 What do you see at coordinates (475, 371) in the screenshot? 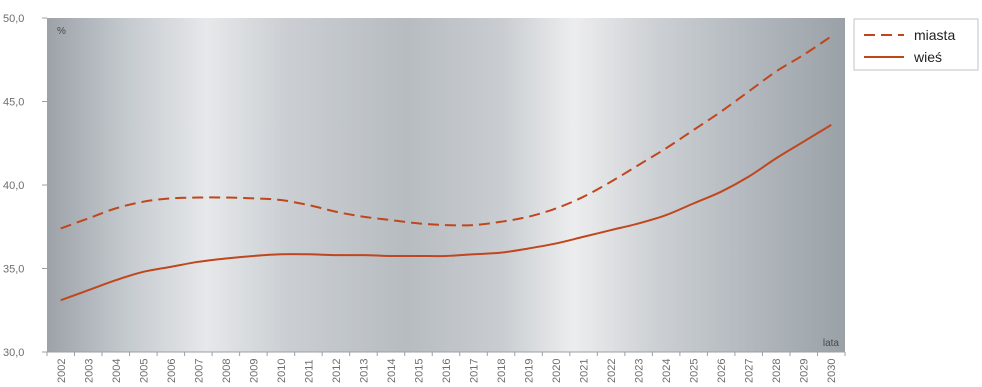
I see `x-tick-label: 2017` at bounding box center [475, 371].